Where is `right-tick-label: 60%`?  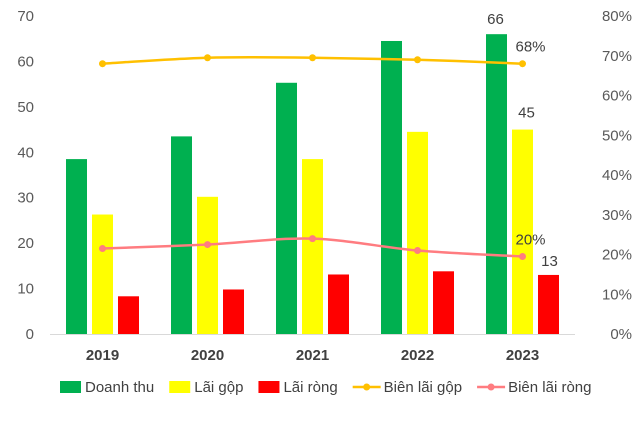
right-tick-label: 60% is located at coordinates (617, 96).